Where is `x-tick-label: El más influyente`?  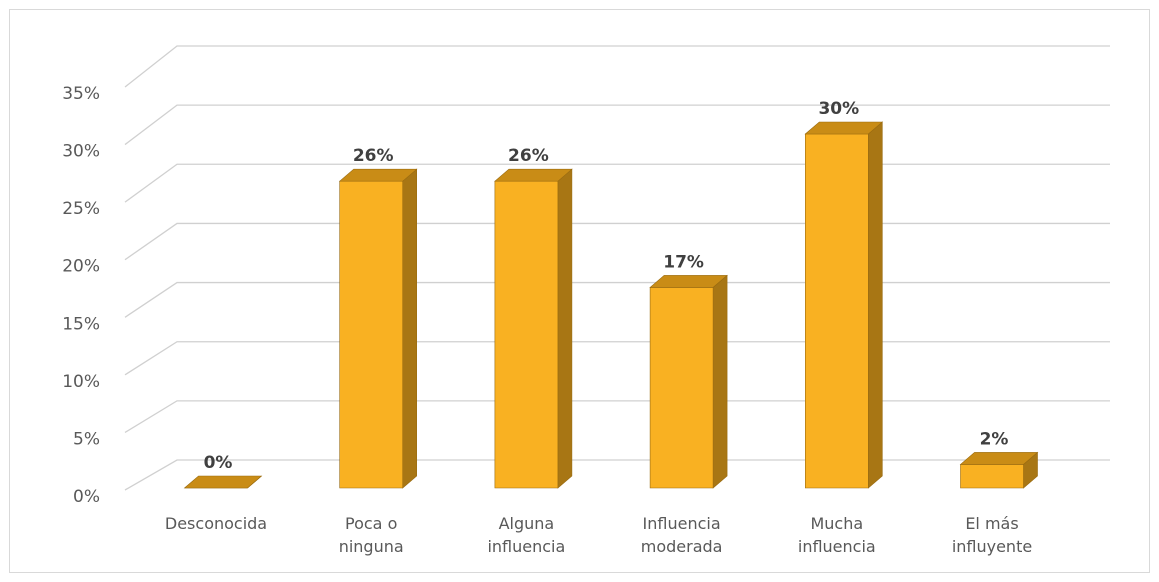
x-tick-label: El más influyente is located at coordinates (992, 535).